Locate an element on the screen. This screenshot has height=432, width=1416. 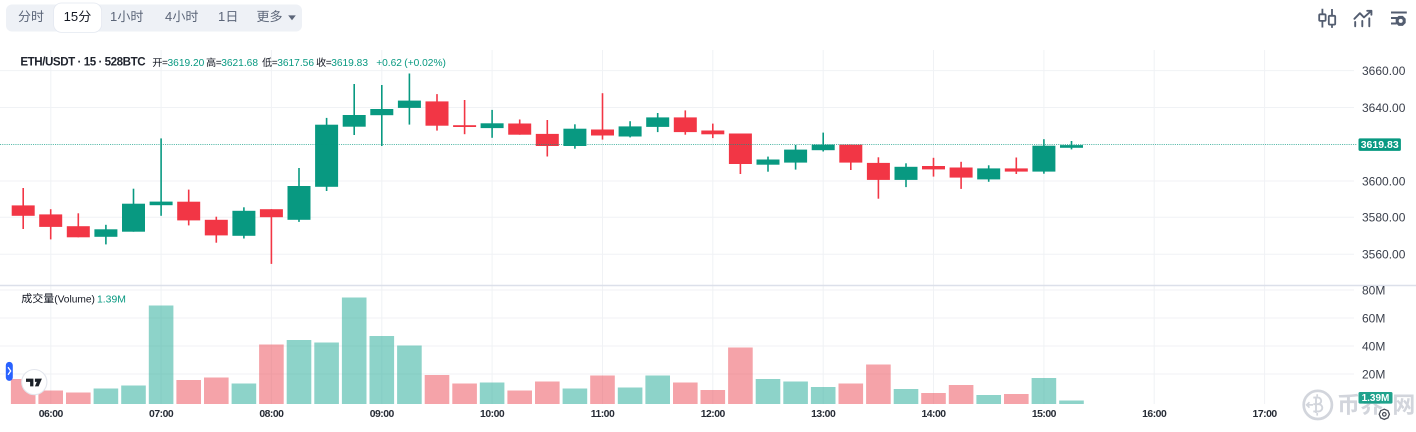
svg-text: 60M is located at coordinates (1373, 318).